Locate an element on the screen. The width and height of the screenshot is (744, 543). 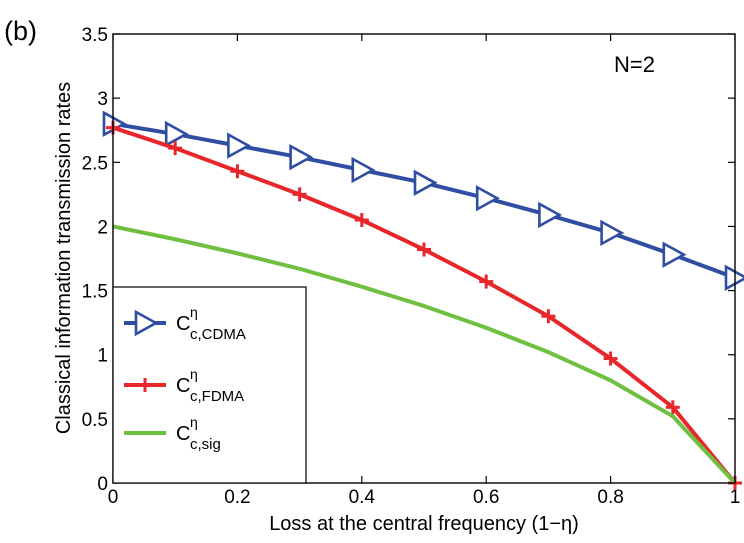
y-tick-label: 0.5 is located at coordinates (95, 420).